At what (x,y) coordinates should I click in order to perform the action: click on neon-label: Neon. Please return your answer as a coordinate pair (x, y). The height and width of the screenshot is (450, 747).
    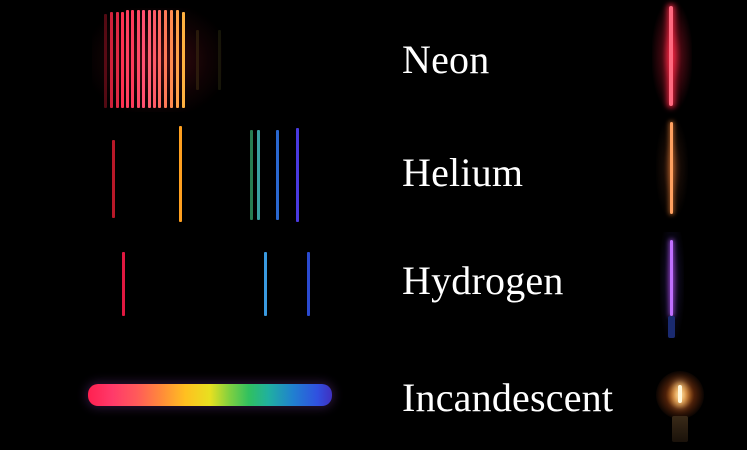
    Looking at the image, I should click on (446, 59).